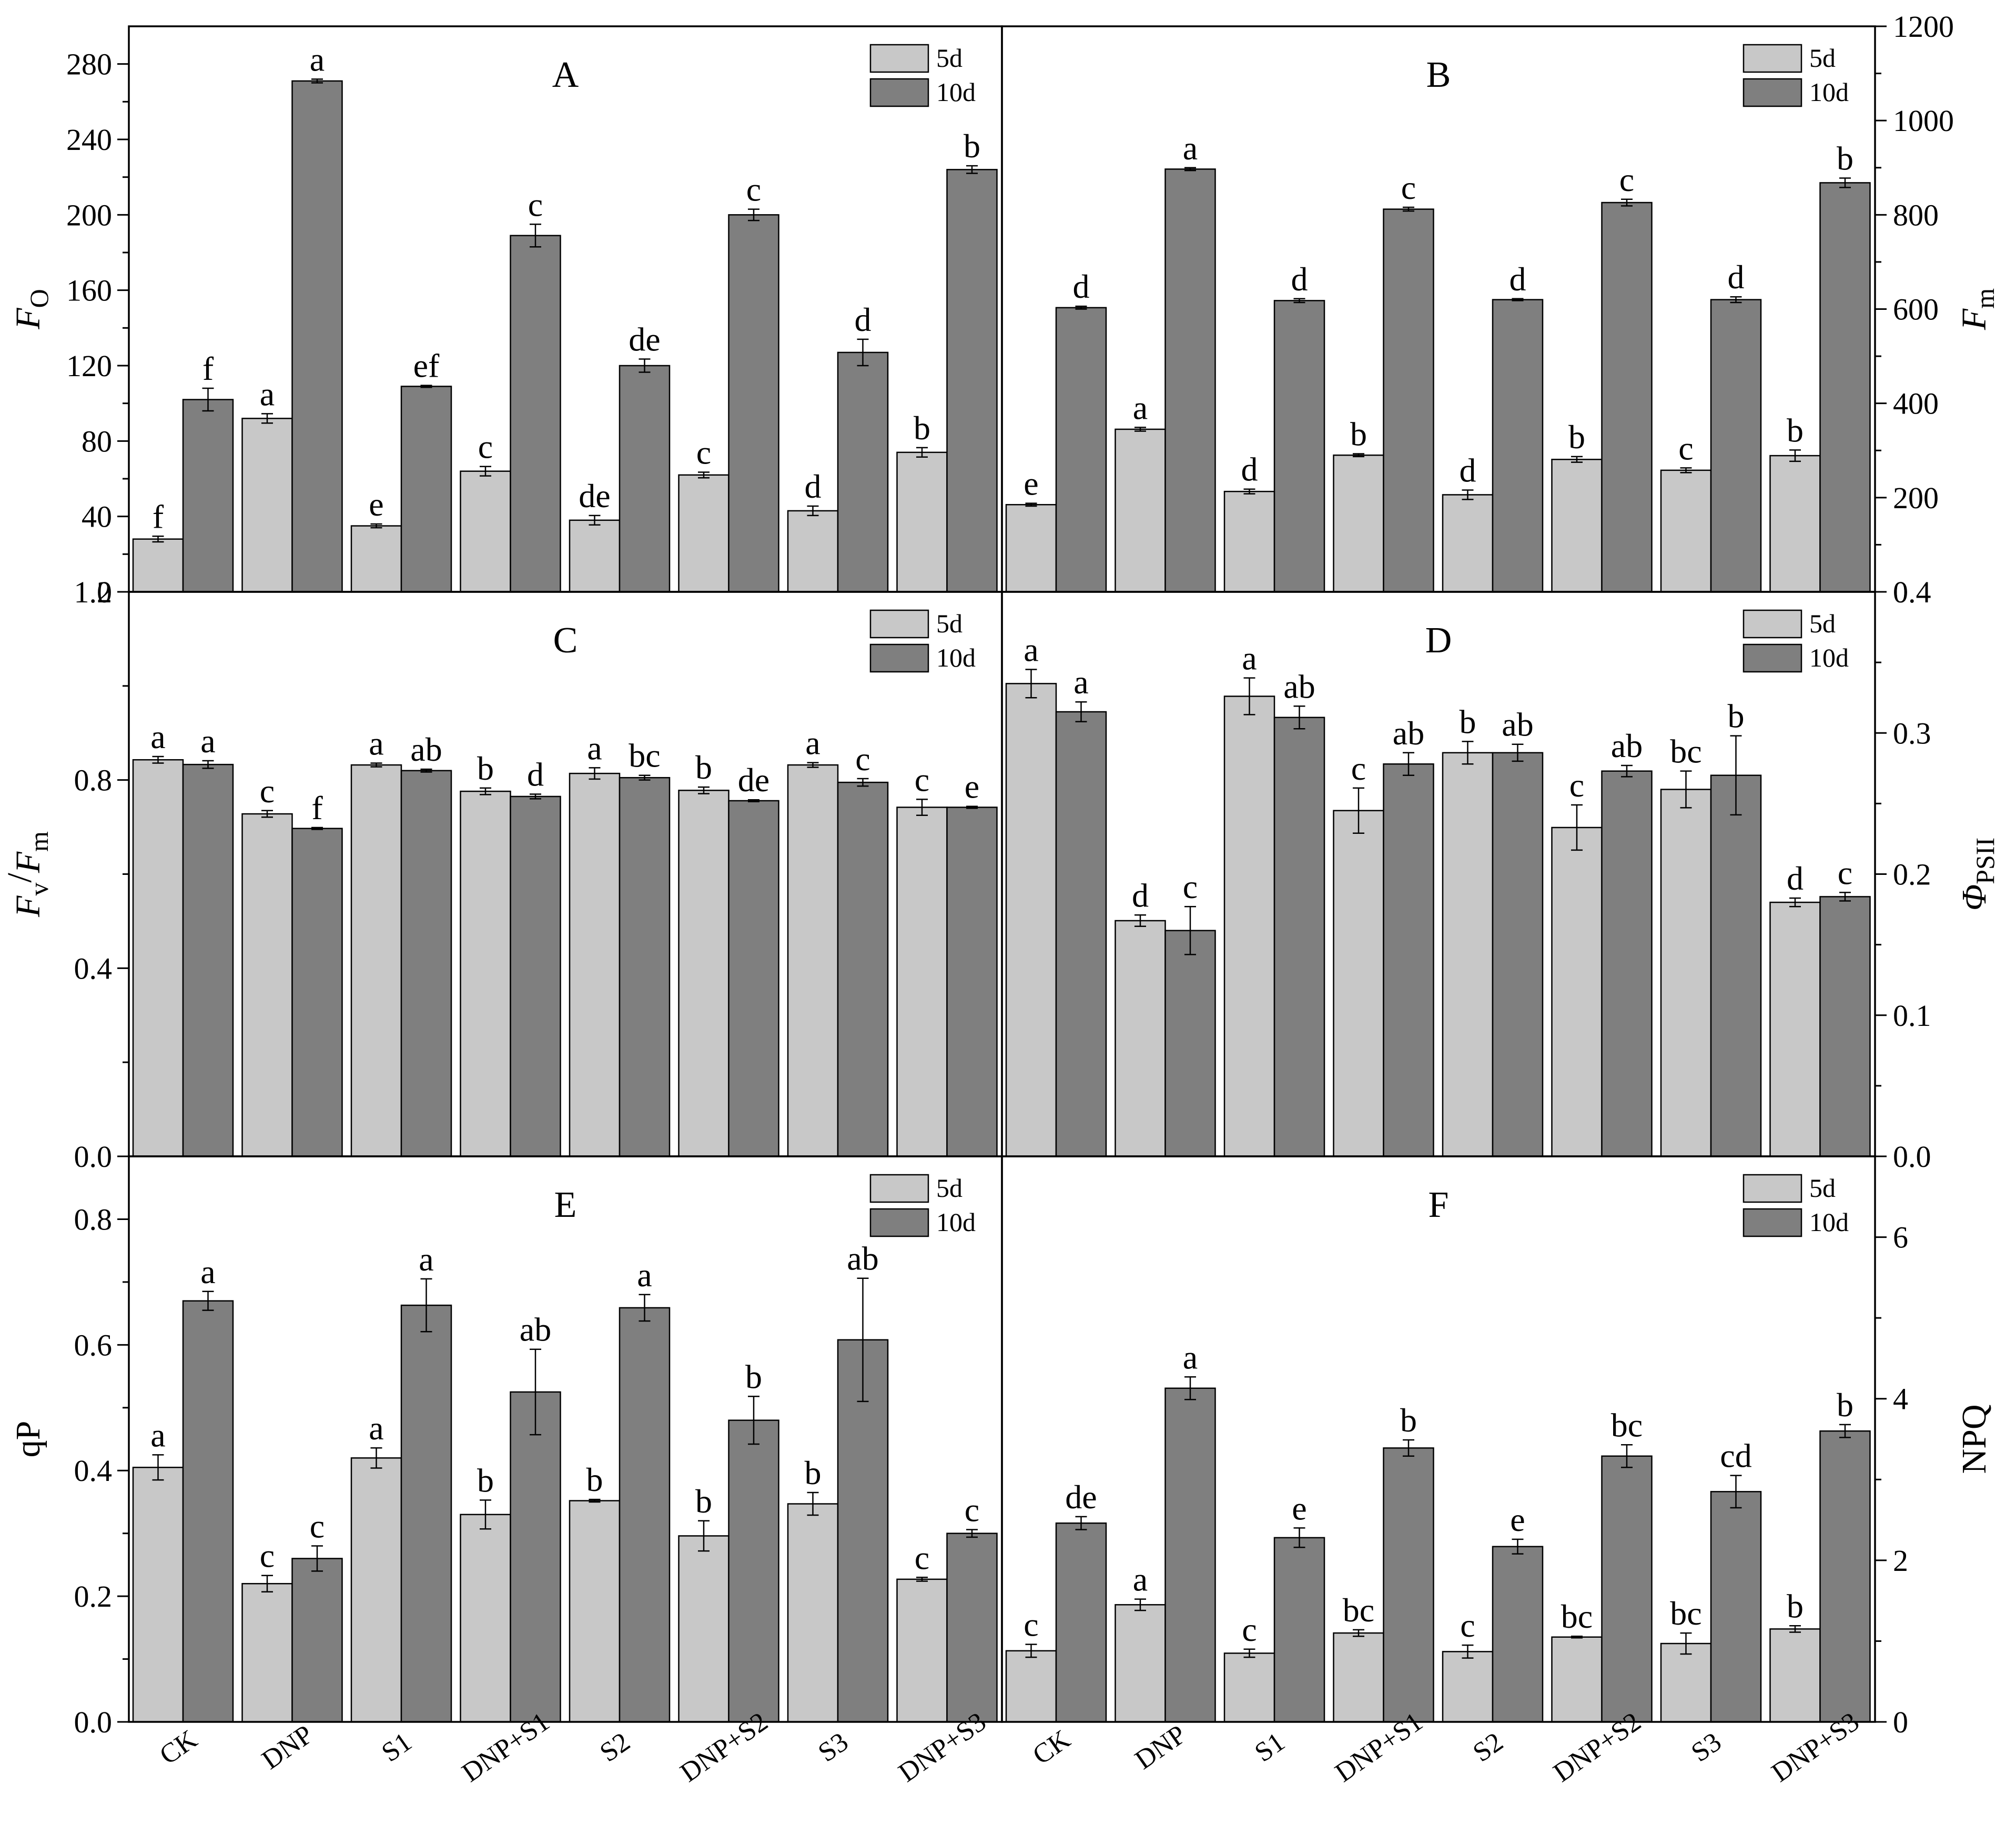 Image resolution: width=2016 pixels, height=1835 pixels. What do you see at coordinates (158, 565) in the screenshot?
I see `bar-a-5d-ck` at bounding box center [158, 565].